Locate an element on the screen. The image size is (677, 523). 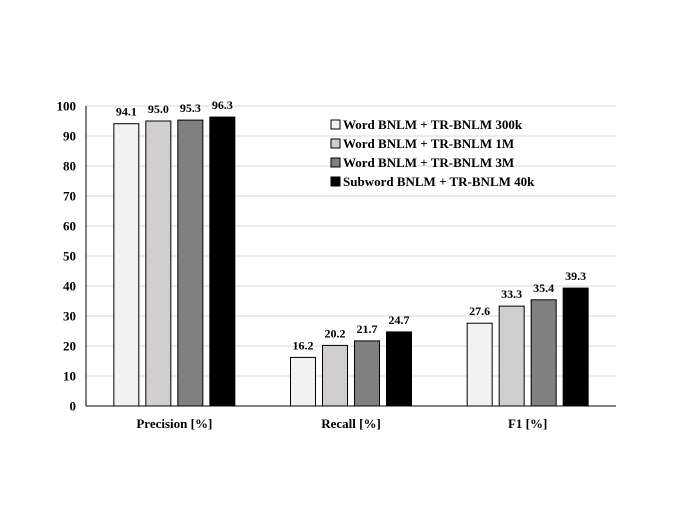
y-tick-label: 60 is located at coordinates (69, 226).